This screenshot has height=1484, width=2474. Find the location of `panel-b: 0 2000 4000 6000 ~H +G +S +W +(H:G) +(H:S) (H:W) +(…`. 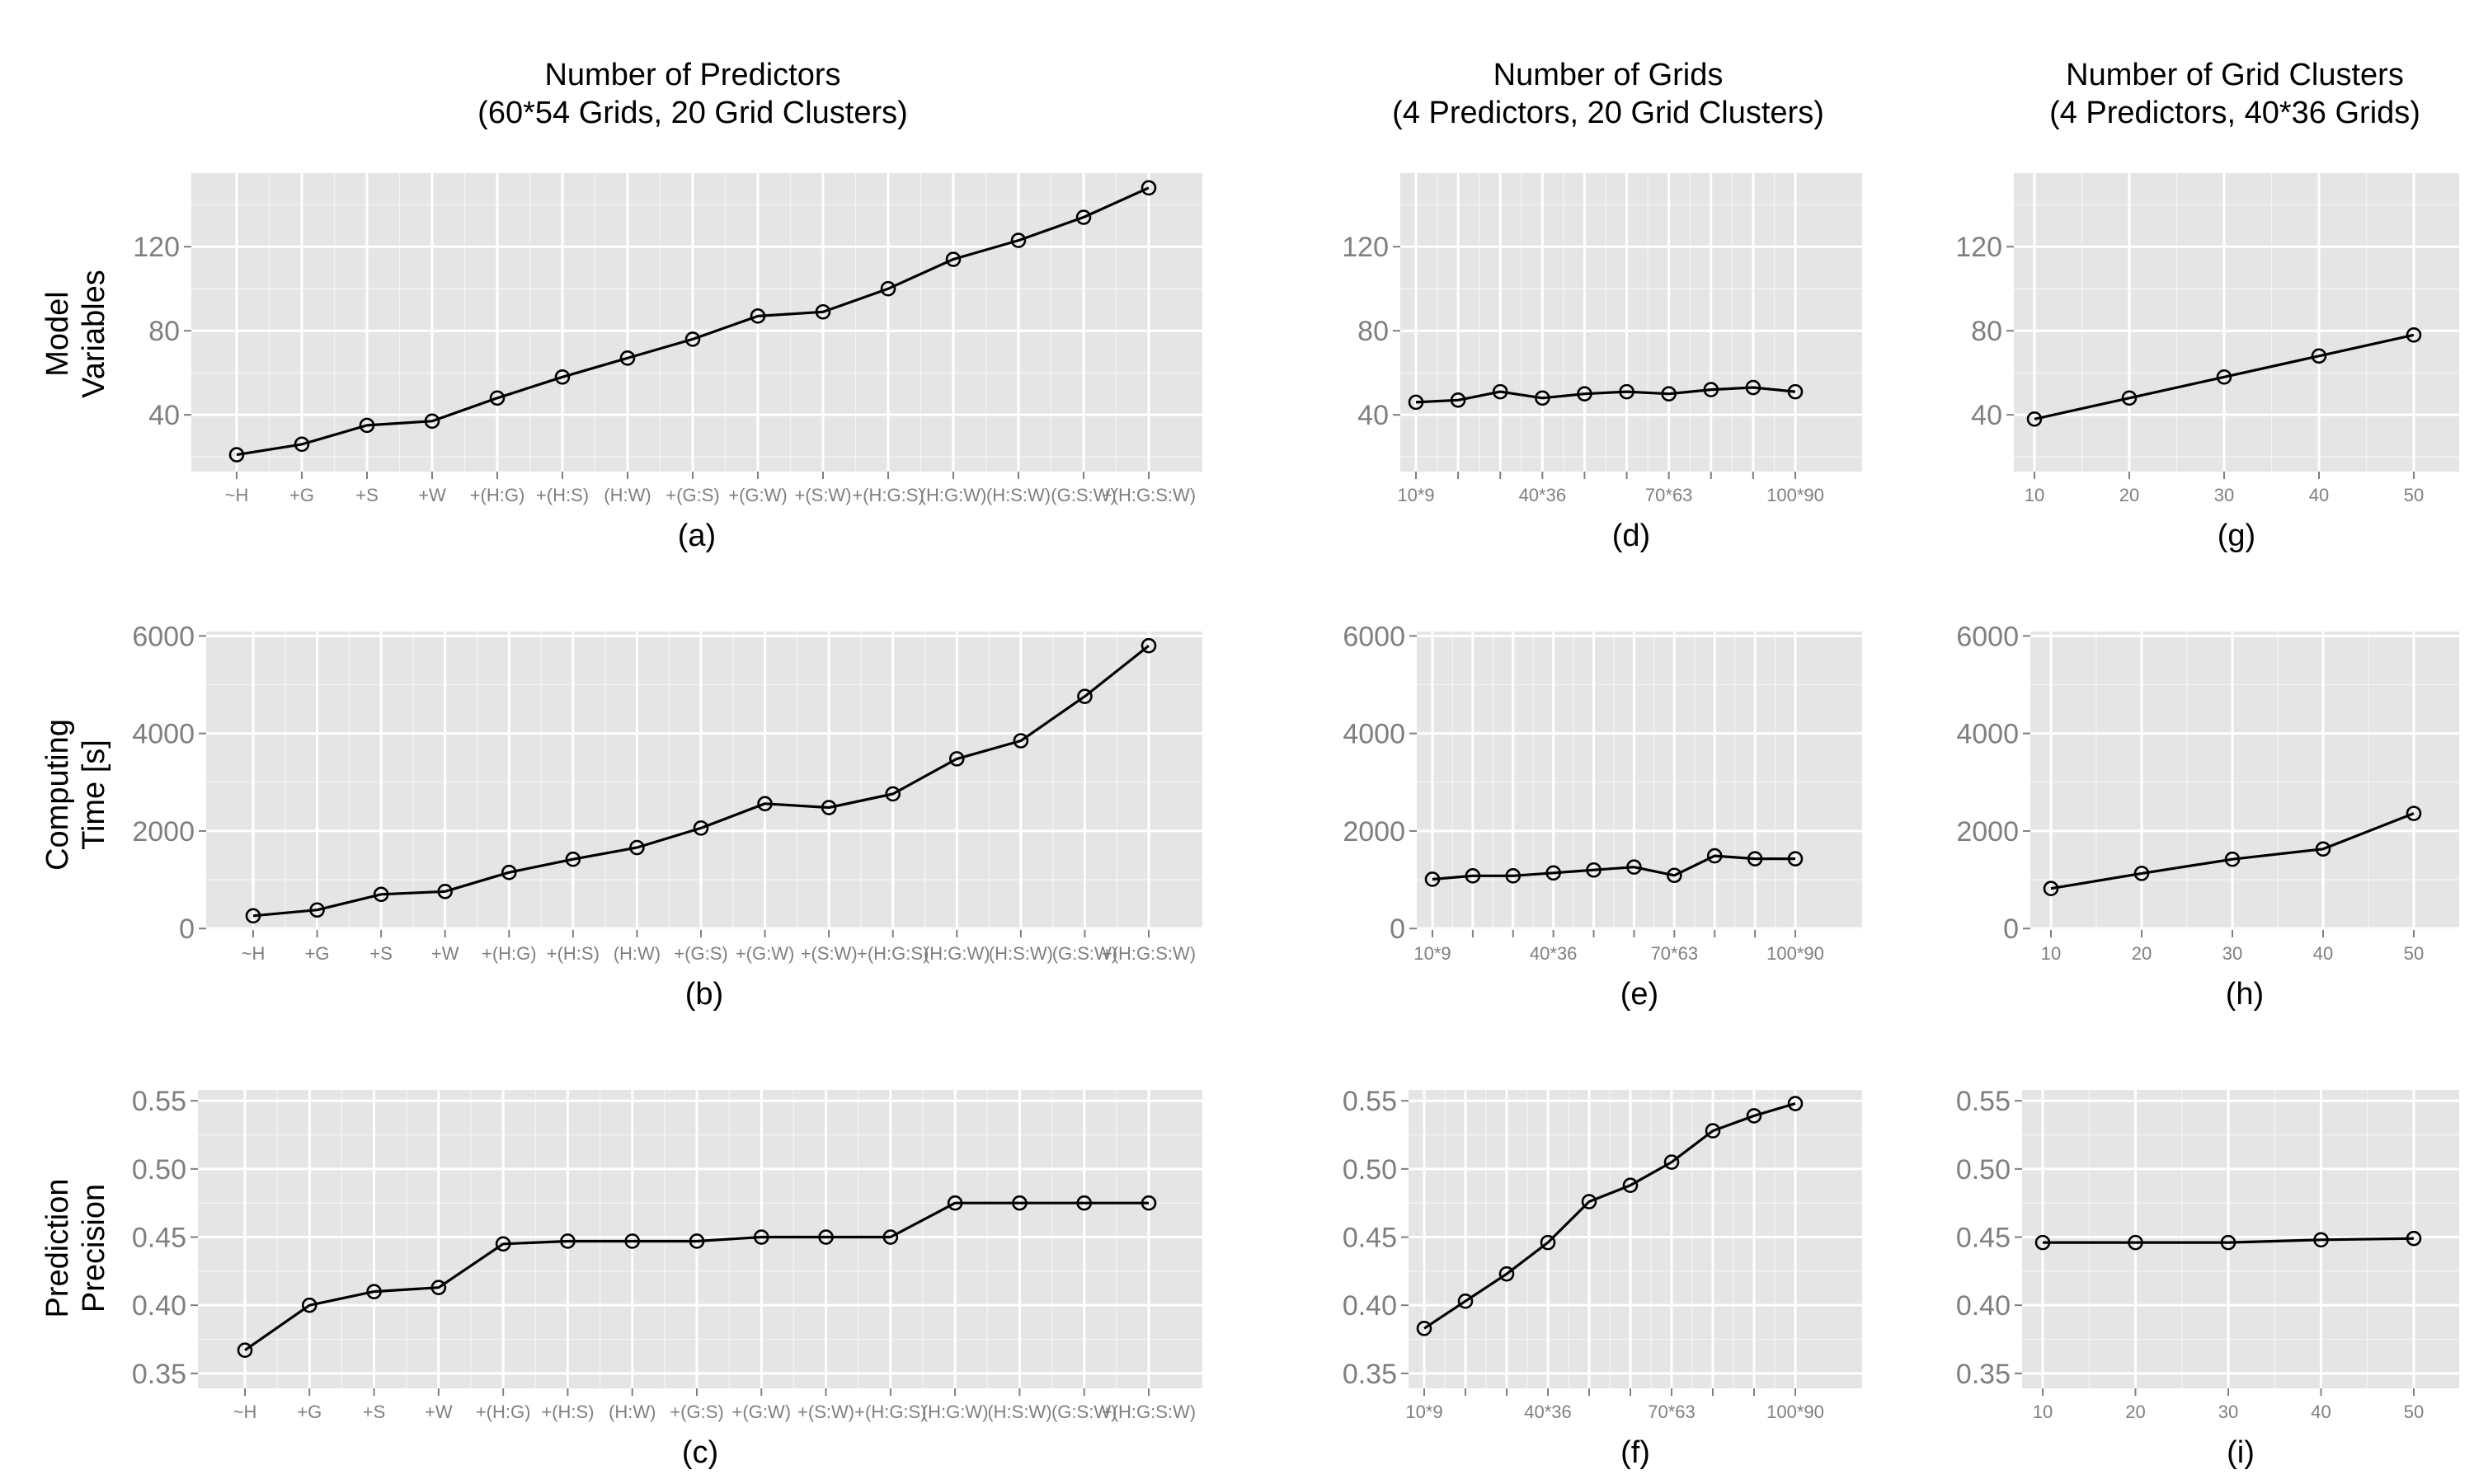

panel-b: 0 2000 4000 6000 ~H +G +S +W +(H:G) +(H:S) (H:W) +(… is located at coordinates (667, 816).